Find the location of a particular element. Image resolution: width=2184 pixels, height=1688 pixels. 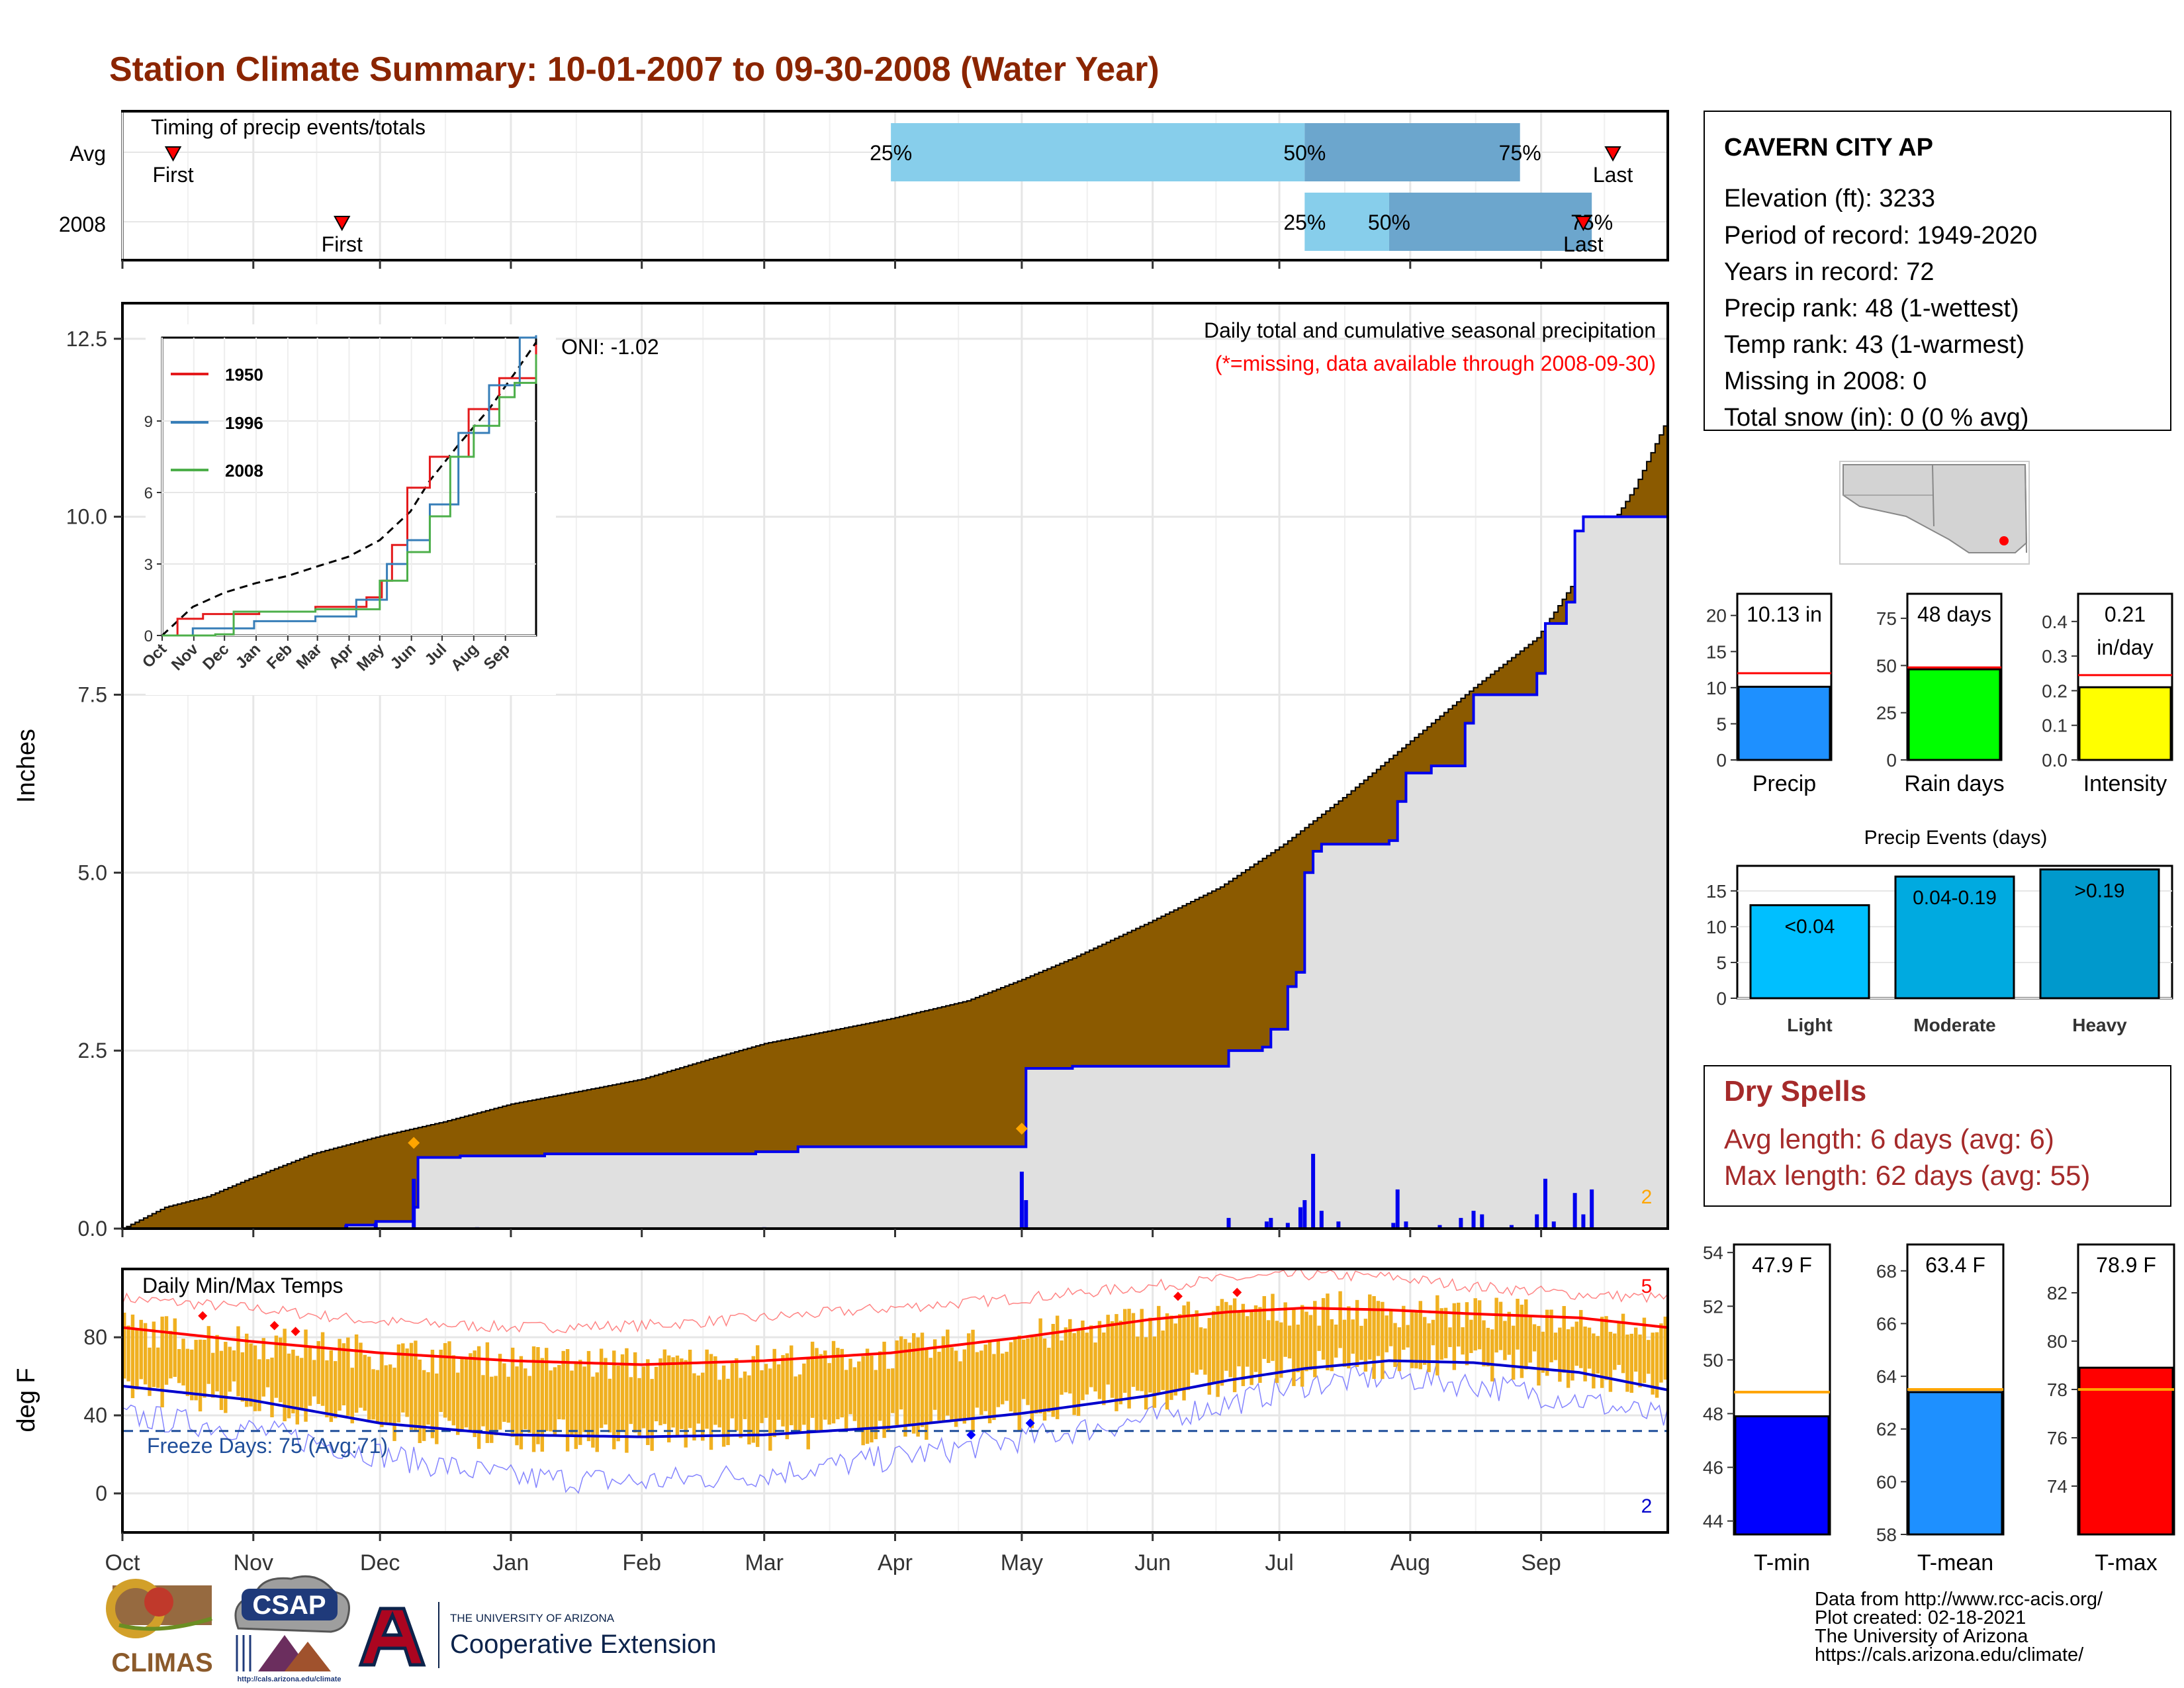

summary-bar-display: 48 days is located at coordinates (1954, 614).